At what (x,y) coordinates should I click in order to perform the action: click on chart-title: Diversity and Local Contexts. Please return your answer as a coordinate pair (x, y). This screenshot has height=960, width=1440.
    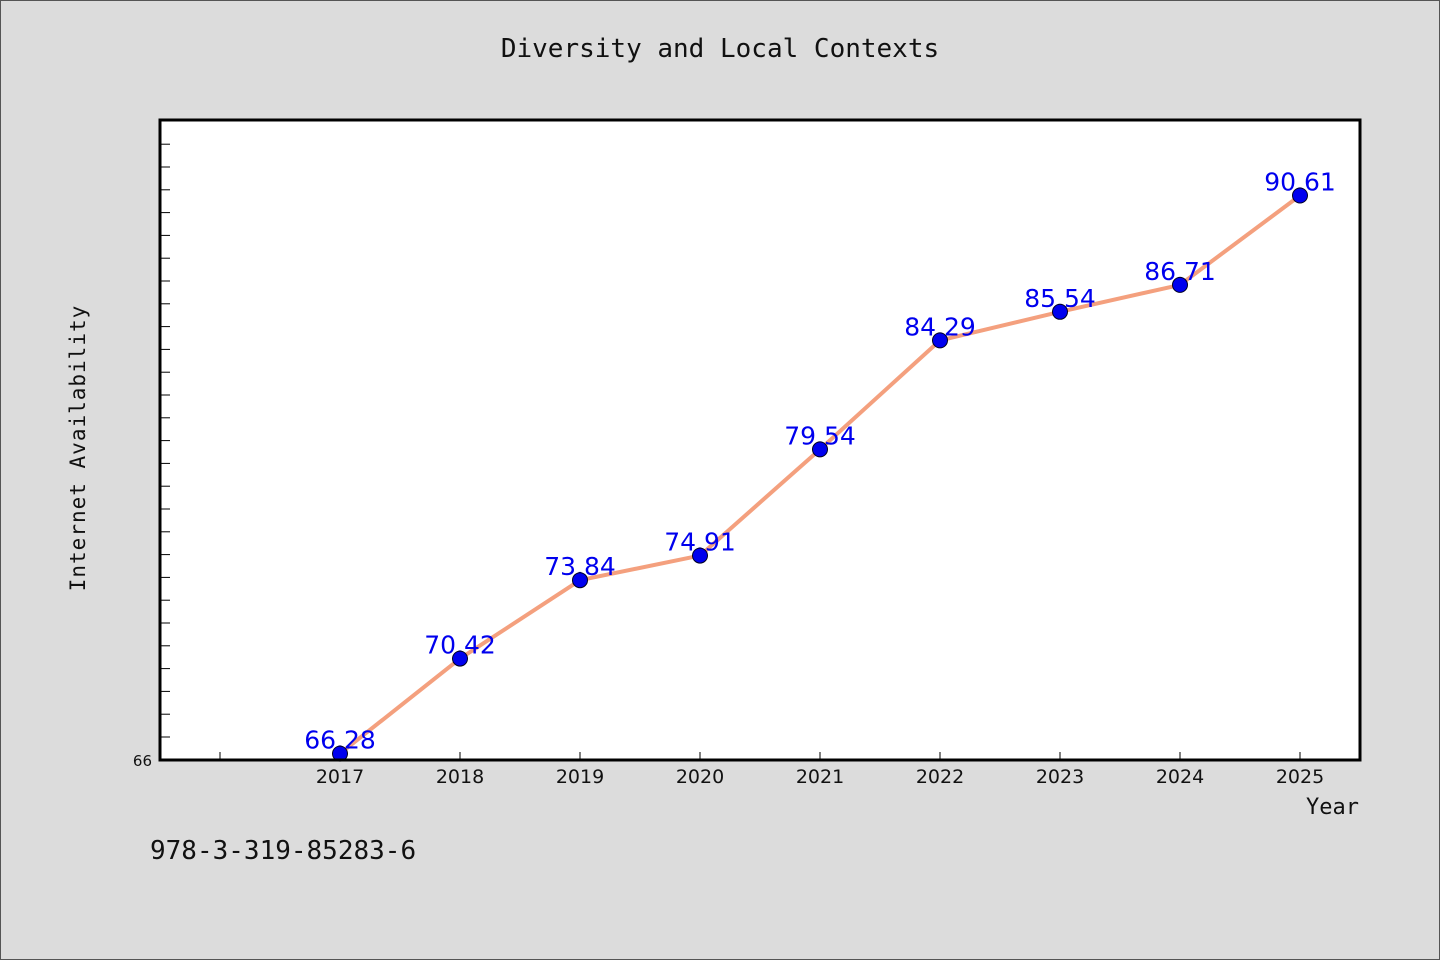
    Looking at the image, I should click on (720, 49).